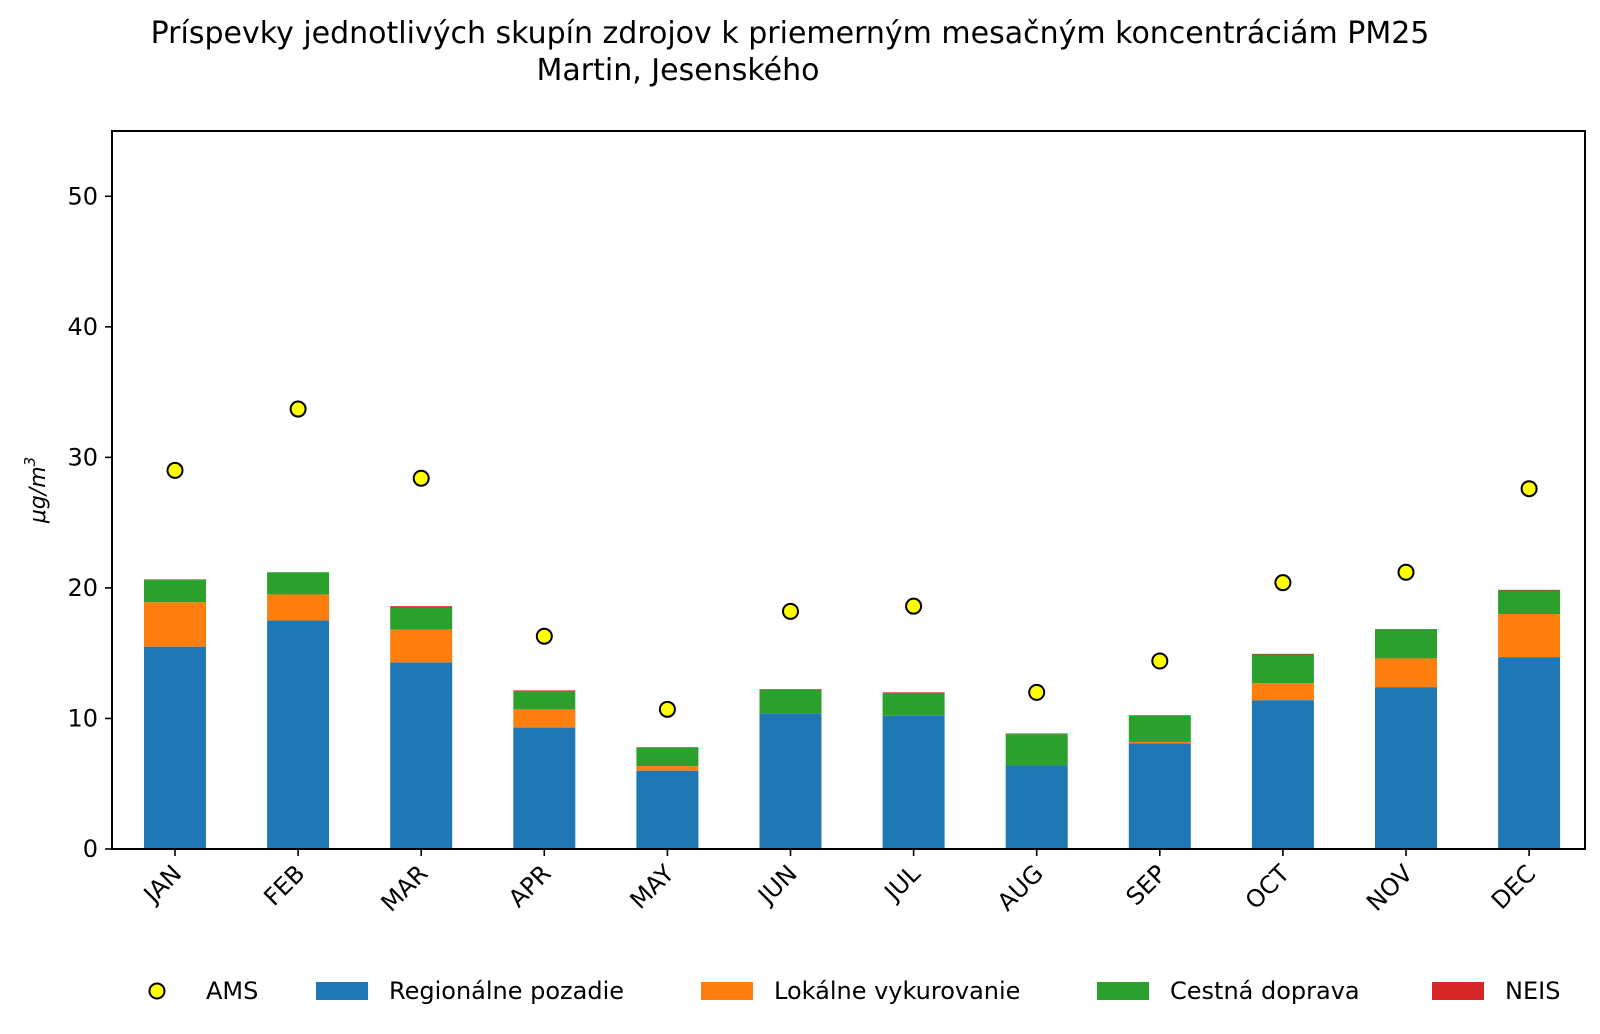  I want to click on x-tick-label: JUL, so click(902, 883).